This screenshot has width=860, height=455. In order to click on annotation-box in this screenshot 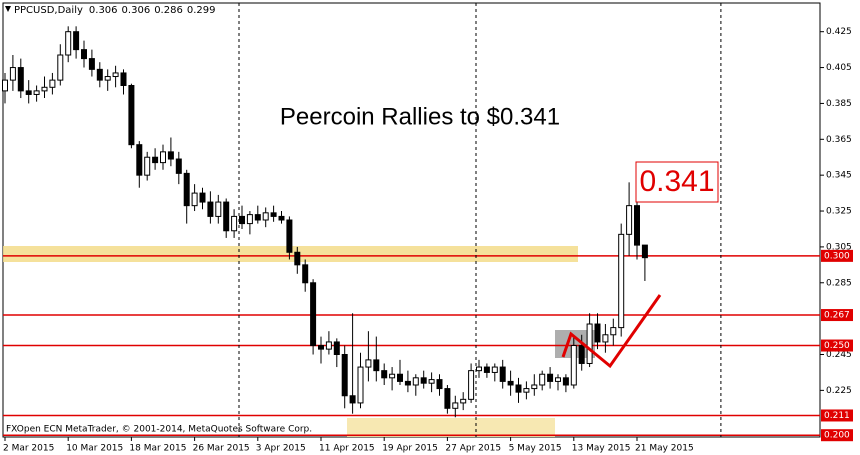, I will do `click(677, 182)`.